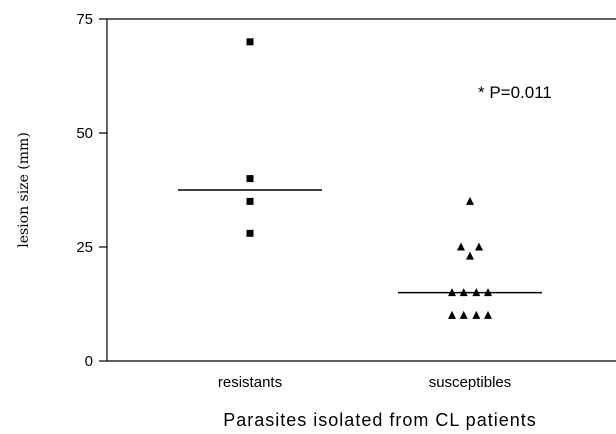 The height and width of the screenshot is (434, 616). Describe the element at coordinates (84, 19) in the screenshot. I see `y-tick-label: 75` at that location.